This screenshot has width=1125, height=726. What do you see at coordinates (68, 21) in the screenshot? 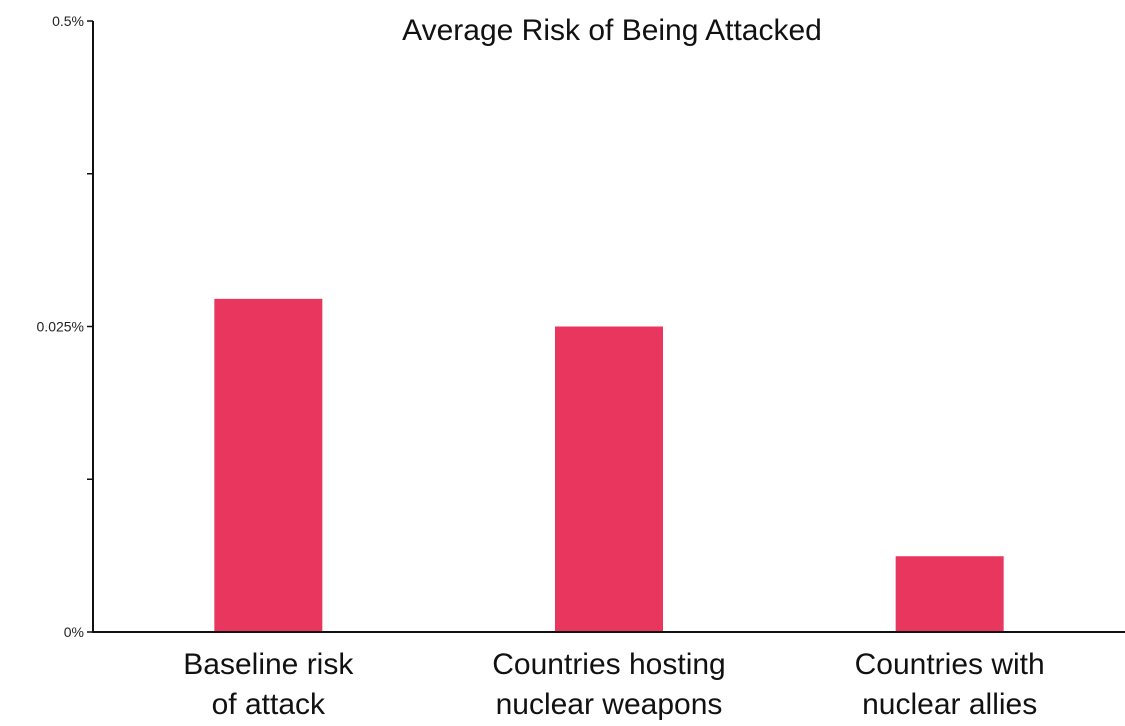
I see `y-tick-label: 0.5%` at bounding box center [68, 21].